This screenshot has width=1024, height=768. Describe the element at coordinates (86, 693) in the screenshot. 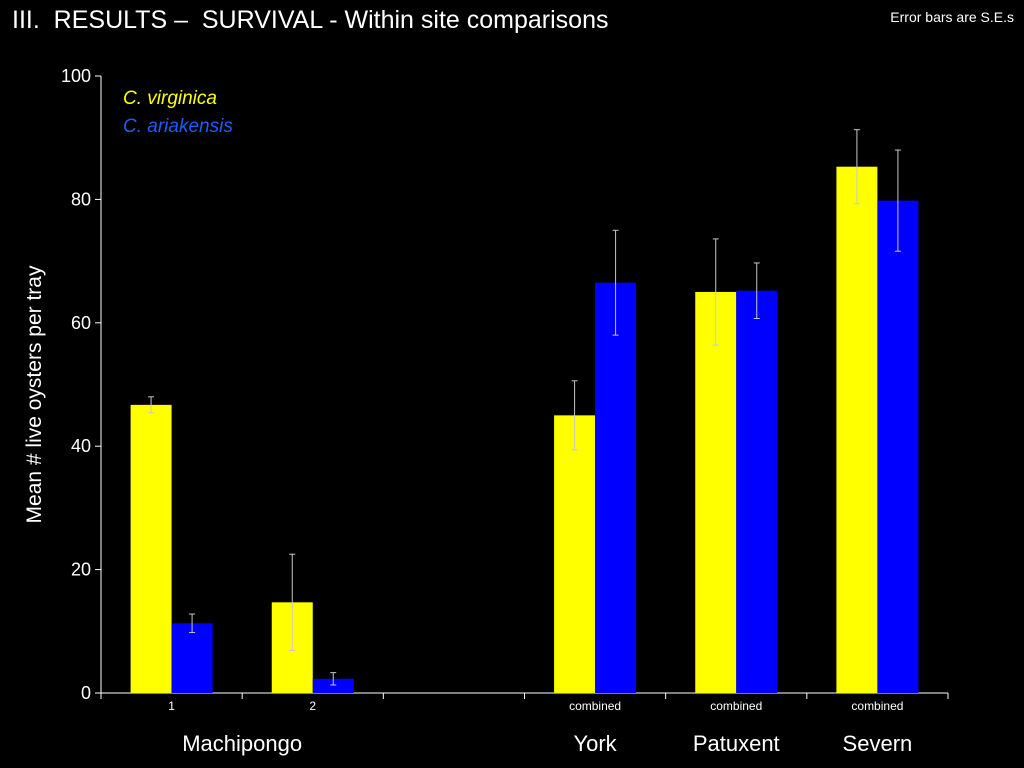

I see `y-tick-label: 0` at that location.